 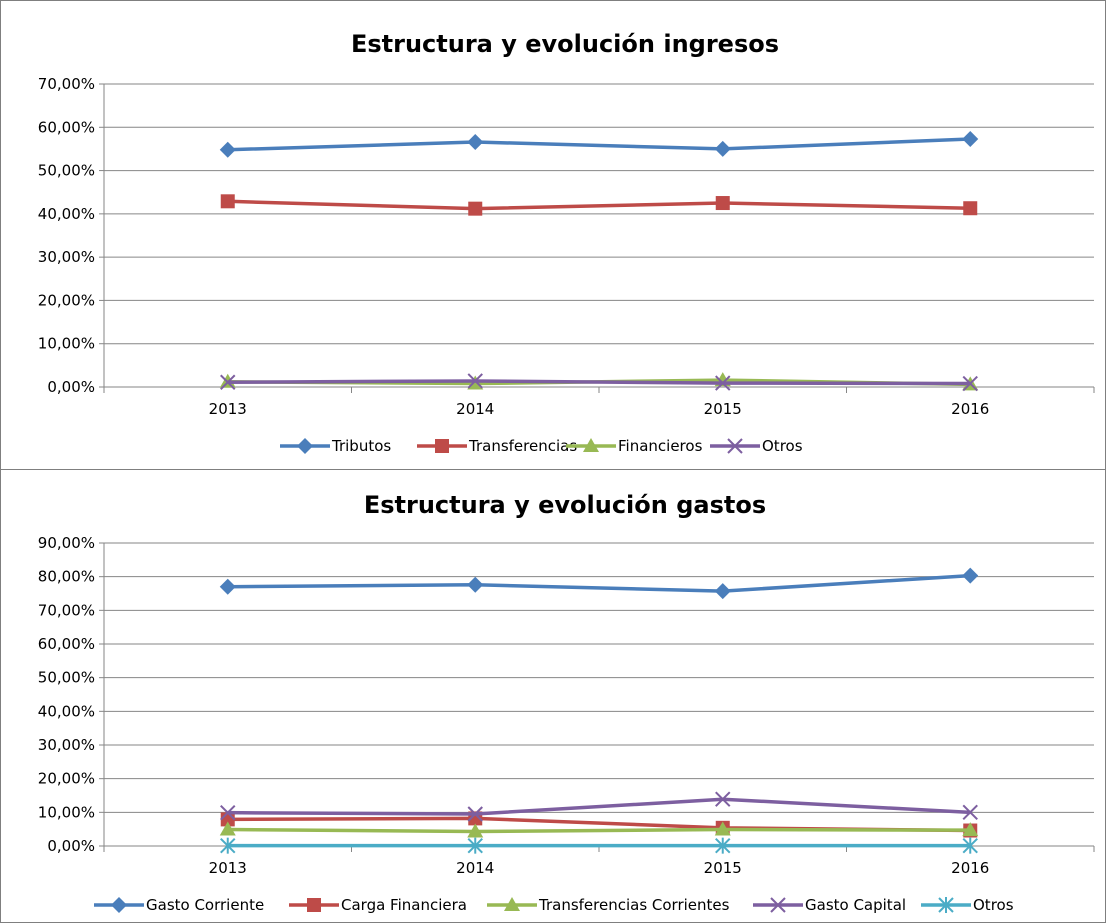 I want to click on legend-label: Gasto Capital, so click(x=855, y=905).